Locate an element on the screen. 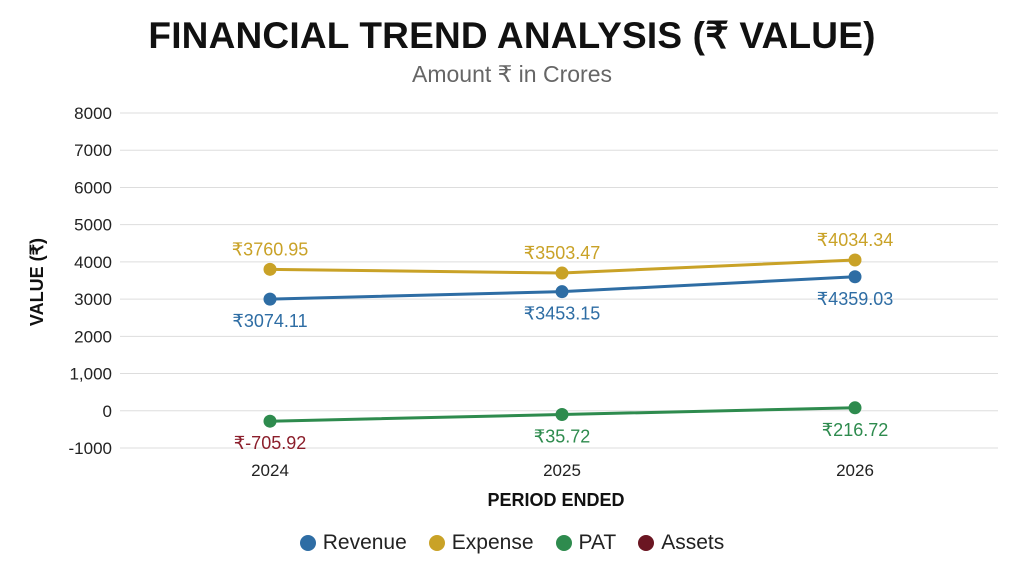  legend-label-pat: PAT is located at coordinates (597, 542).